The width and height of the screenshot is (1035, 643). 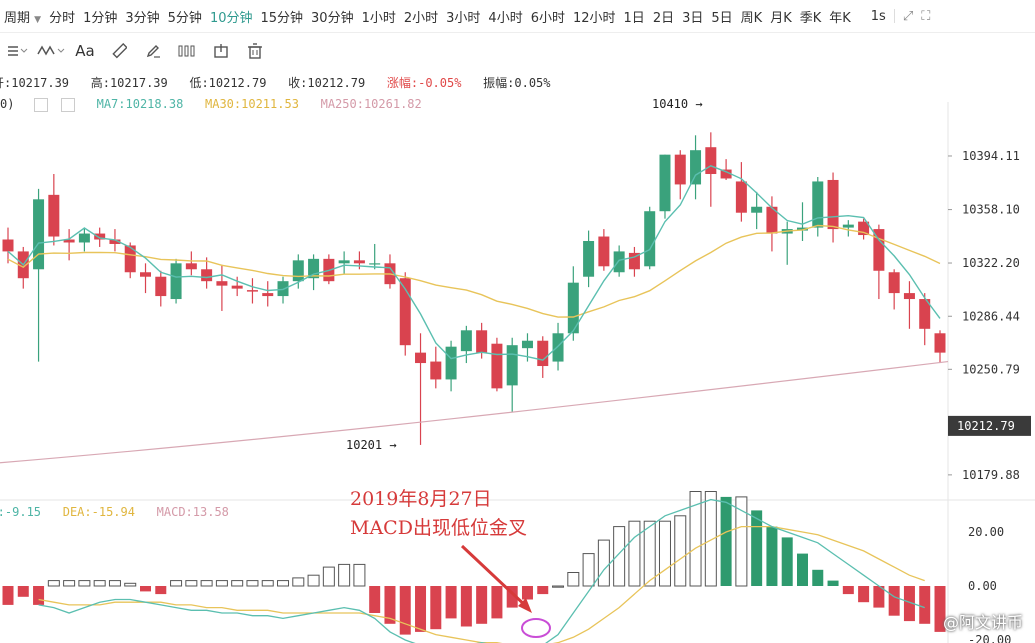 I want to click on ma250-line, so click(x=474, y=412).